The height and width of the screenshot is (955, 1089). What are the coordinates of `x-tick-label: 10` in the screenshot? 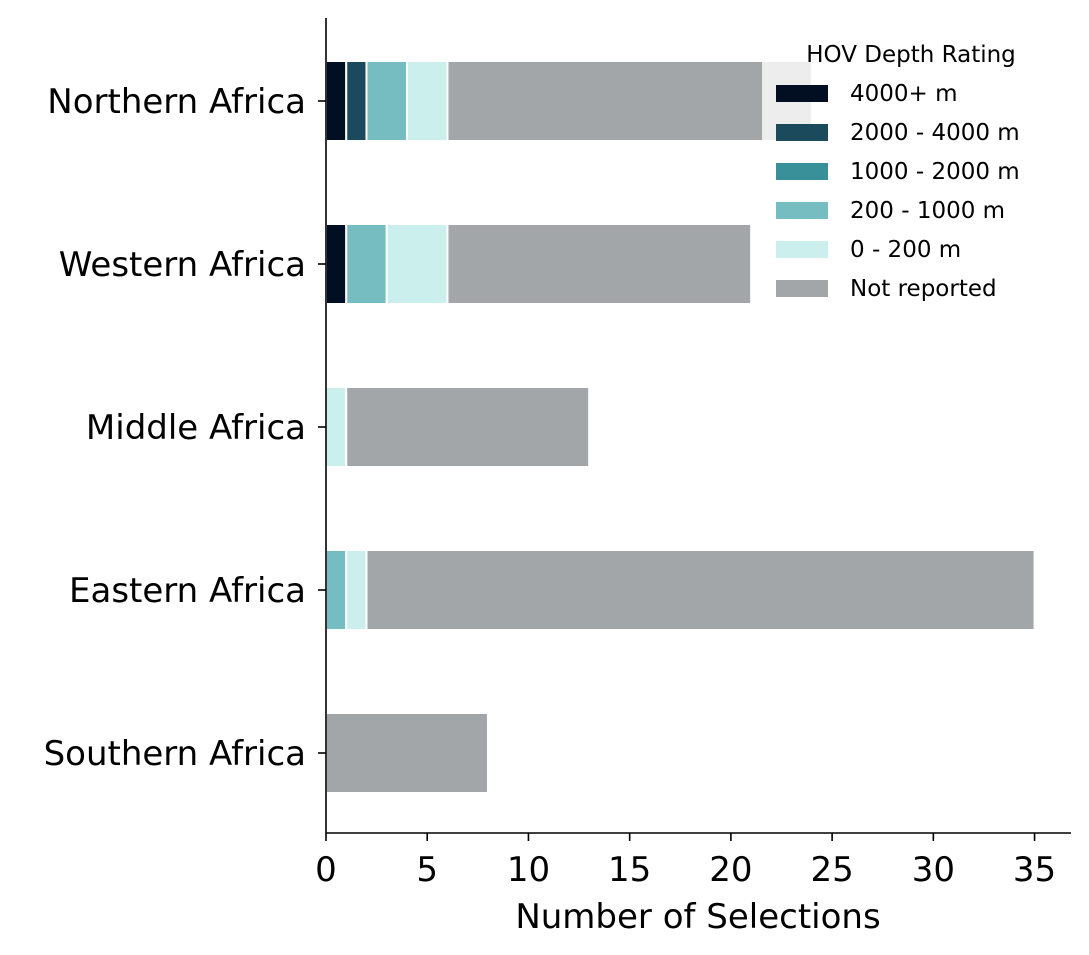 It's located at (528, 870).